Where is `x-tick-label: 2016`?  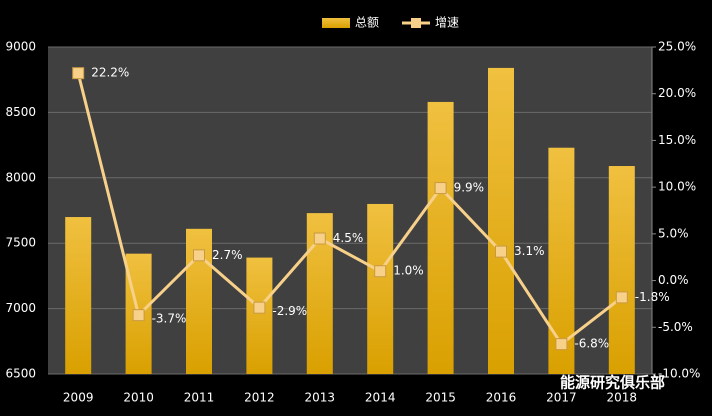 x-tick-label: 2016 is located at coordinates (501, 398).